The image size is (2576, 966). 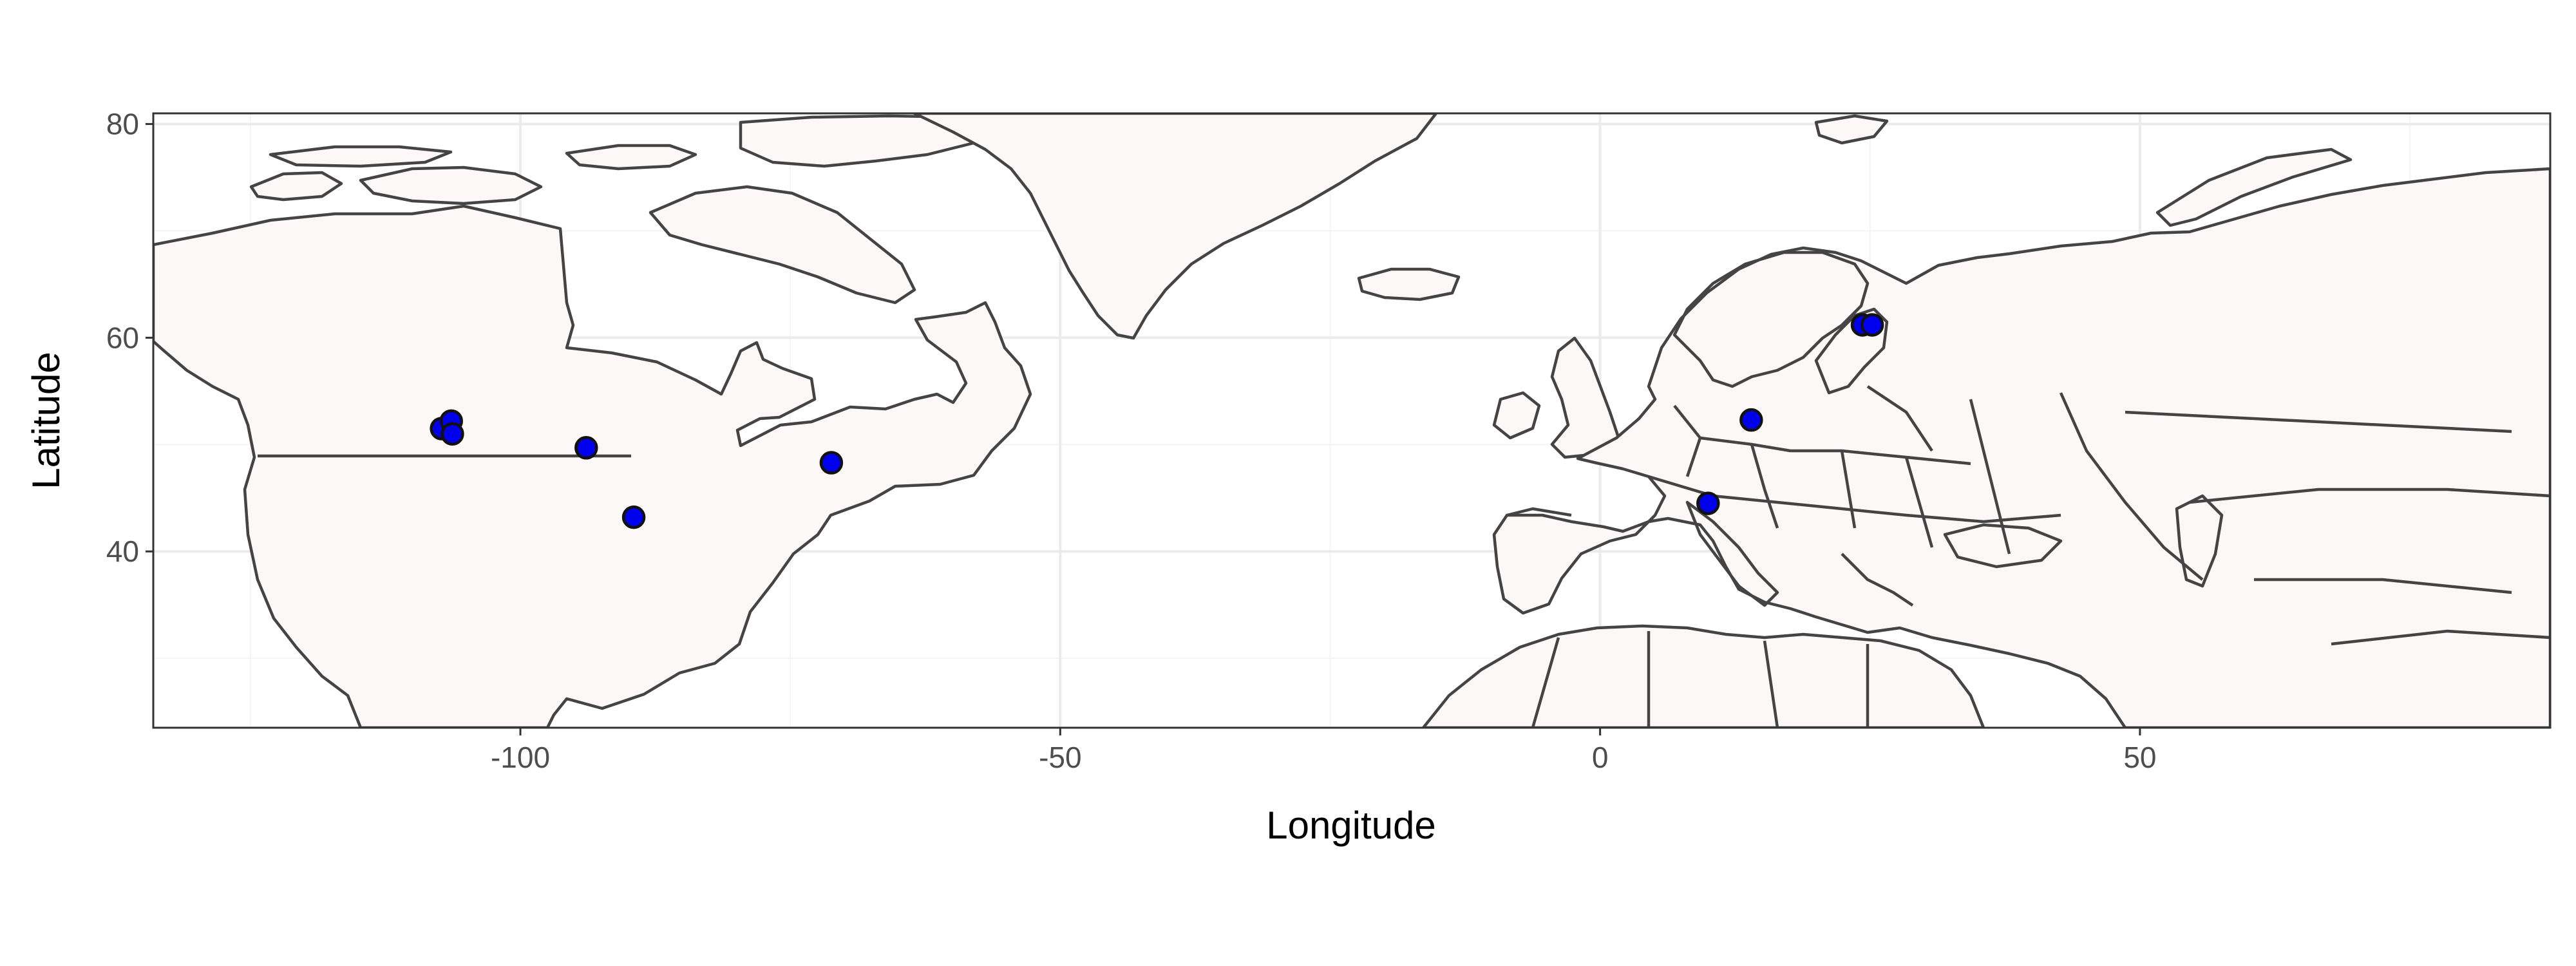 What do you see at coordinates (361, 156) in the screenshot?
I see `parry-islands` at bounding box center [361, 156].